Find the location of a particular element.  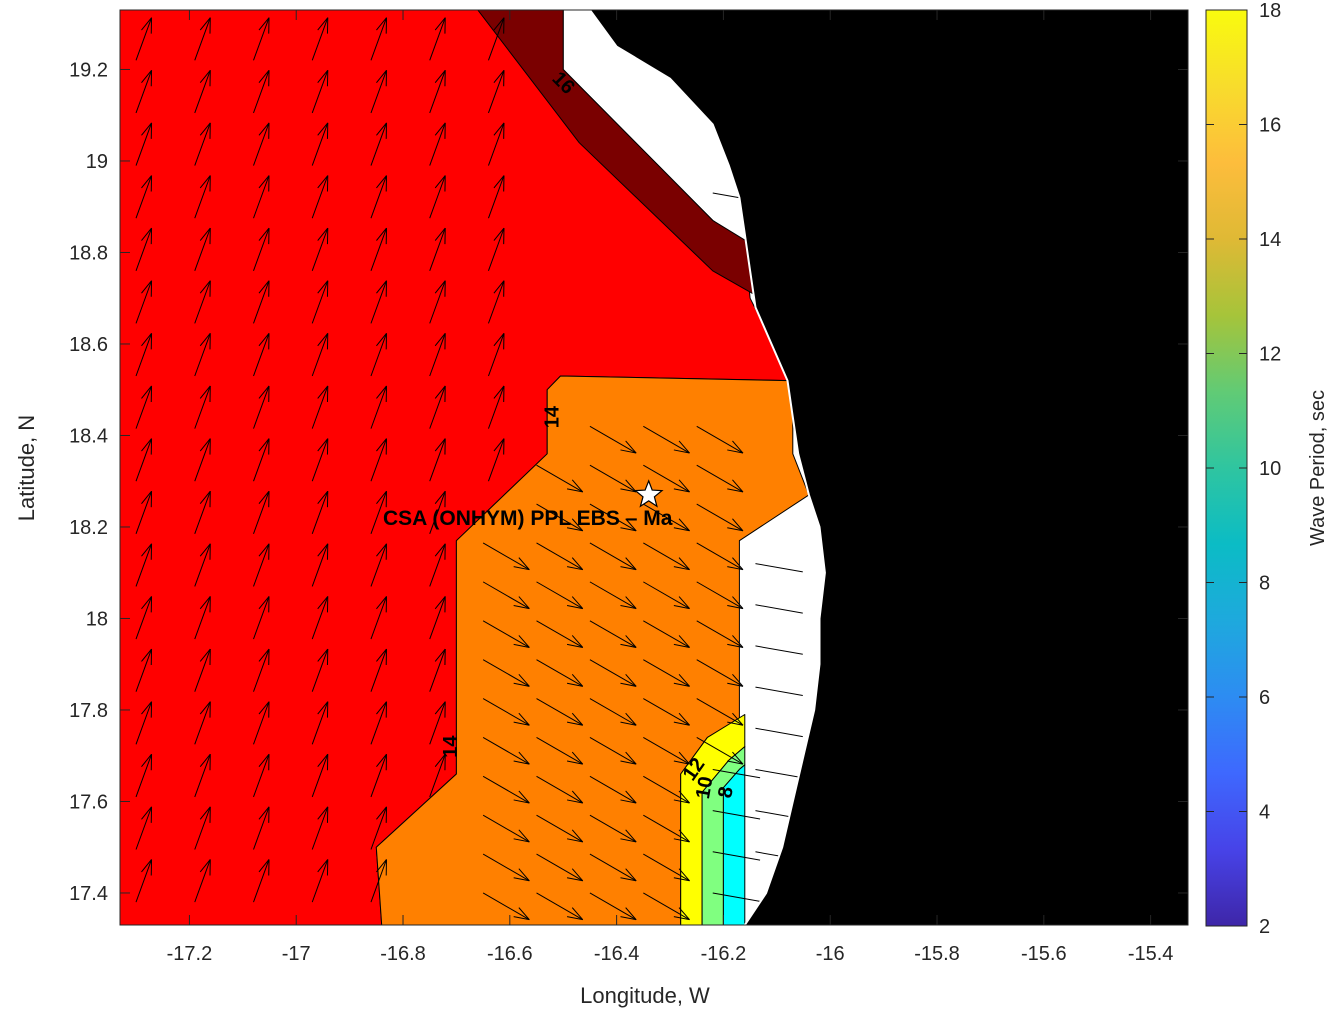

contour-label: 10 is located at coordinates (705, 788).